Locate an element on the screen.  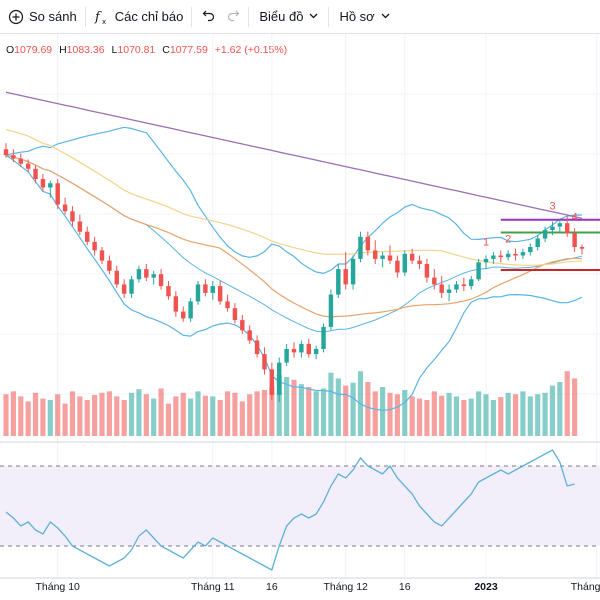
compare-button: So sánh is located at coordinates (42, 17).